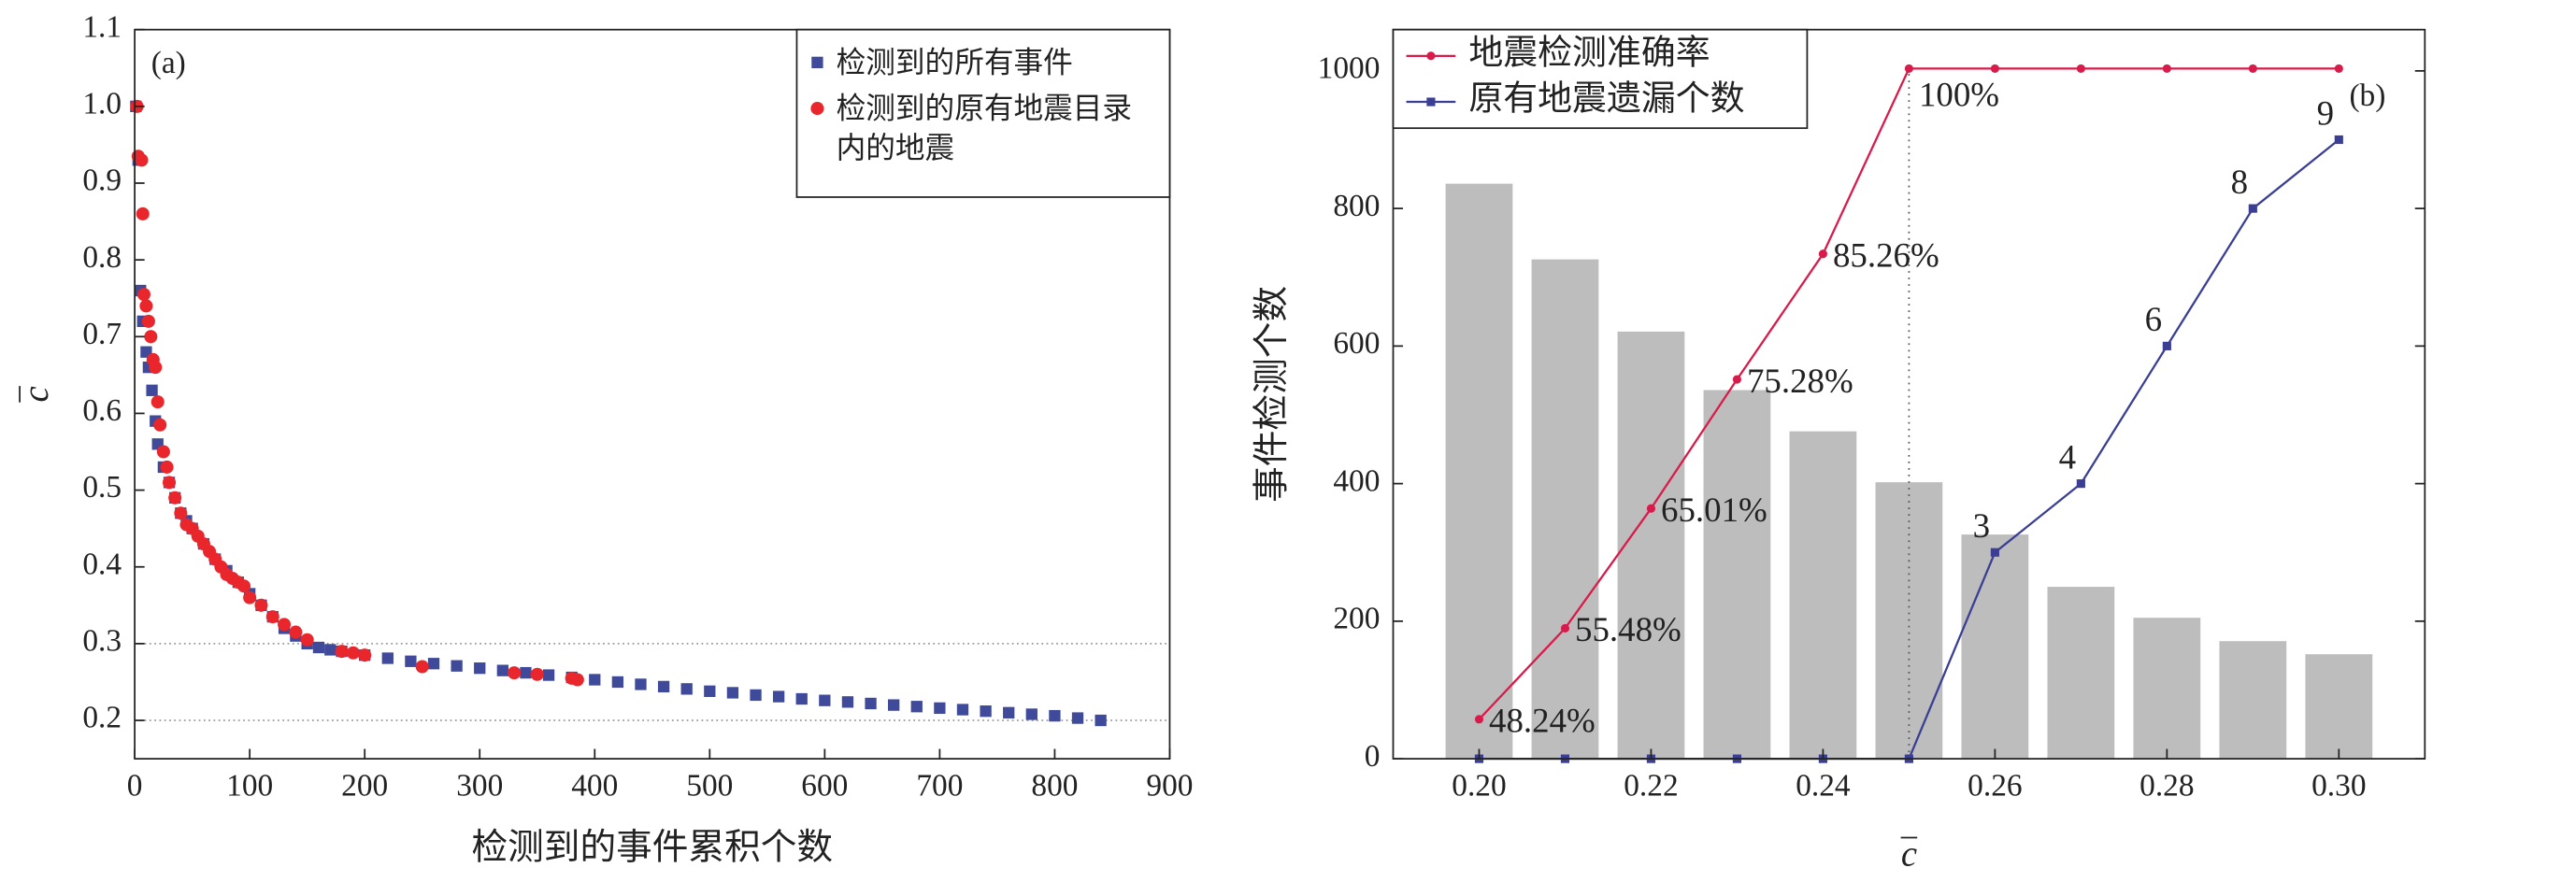 The height and width of the screenshot is (882, 2576). I want to click on y-tick-label: 1.1, so click(102, 26).